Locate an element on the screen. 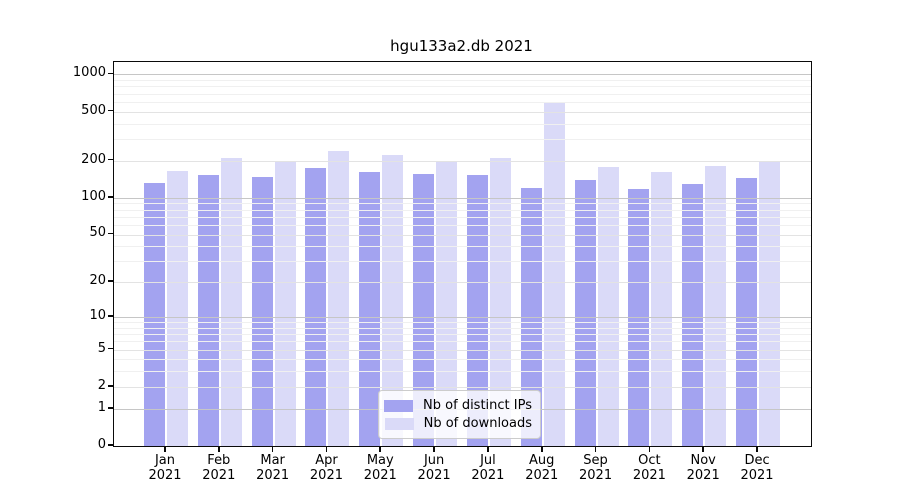  legend-swatch-distinct-ips is located at coordinates (399, 405).